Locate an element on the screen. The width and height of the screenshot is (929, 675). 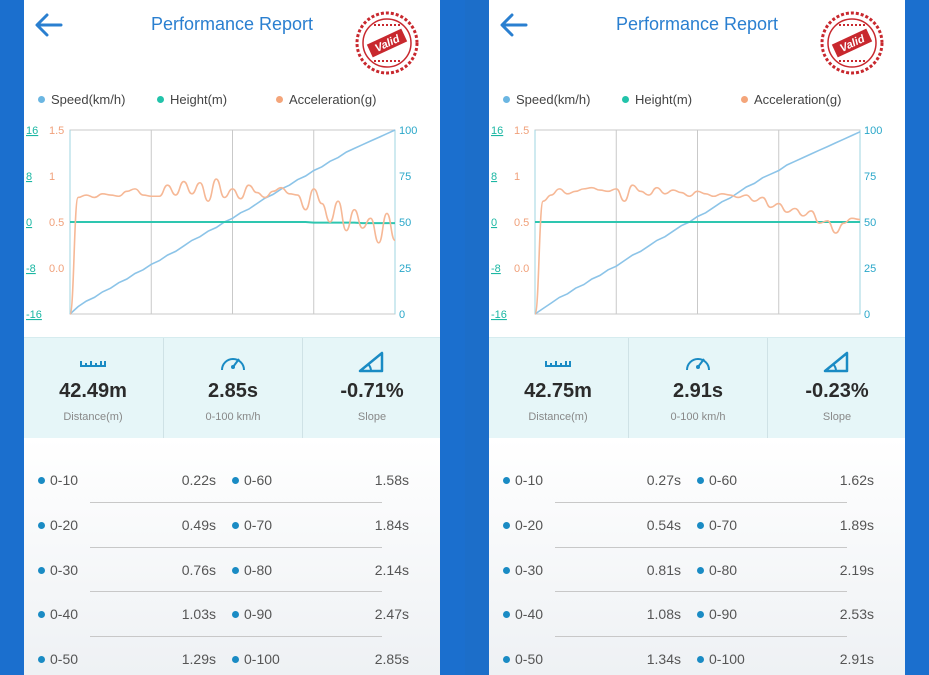
stat-value: -0.23% is located at coordinates (837, 391).